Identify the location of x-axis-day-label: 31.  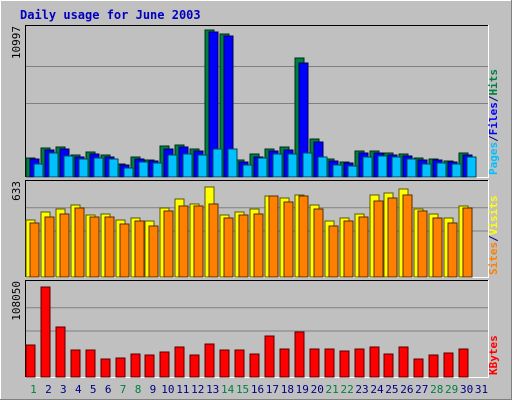
(481, 389).